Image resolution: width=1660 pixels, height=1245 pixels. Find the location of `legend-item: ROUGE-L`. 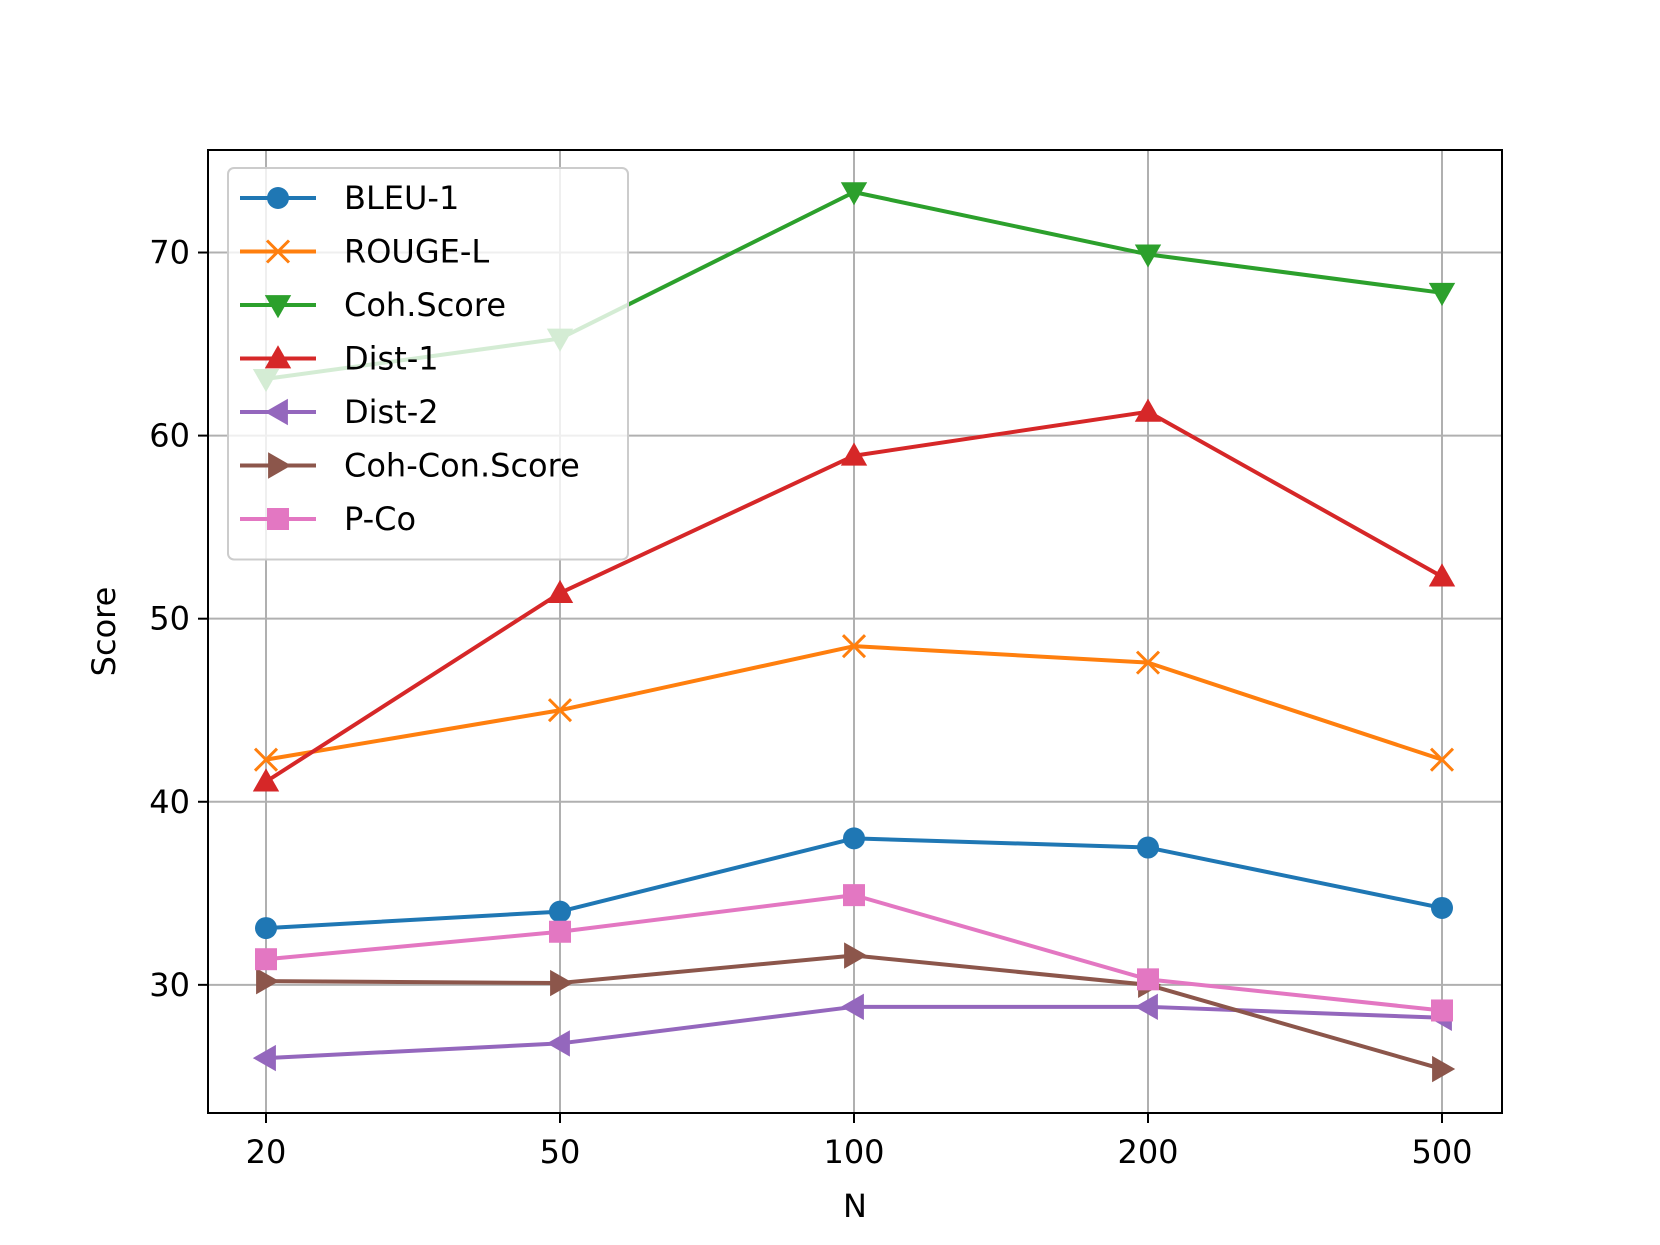

legend-item: ROUGE-L is located at coordinates (364, 252).